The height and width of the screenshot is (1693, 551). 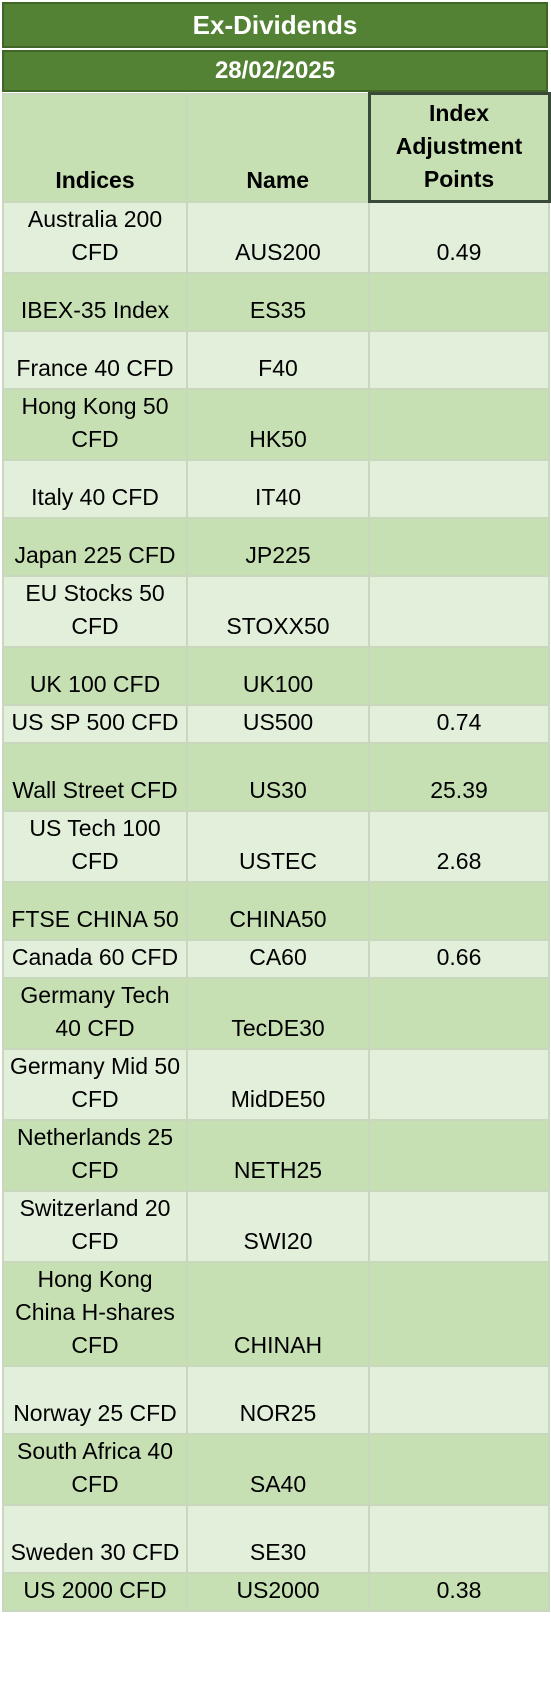 I want to click on table-row: Hong Kong 50 CFD HK50, so click(x=276, y=424).